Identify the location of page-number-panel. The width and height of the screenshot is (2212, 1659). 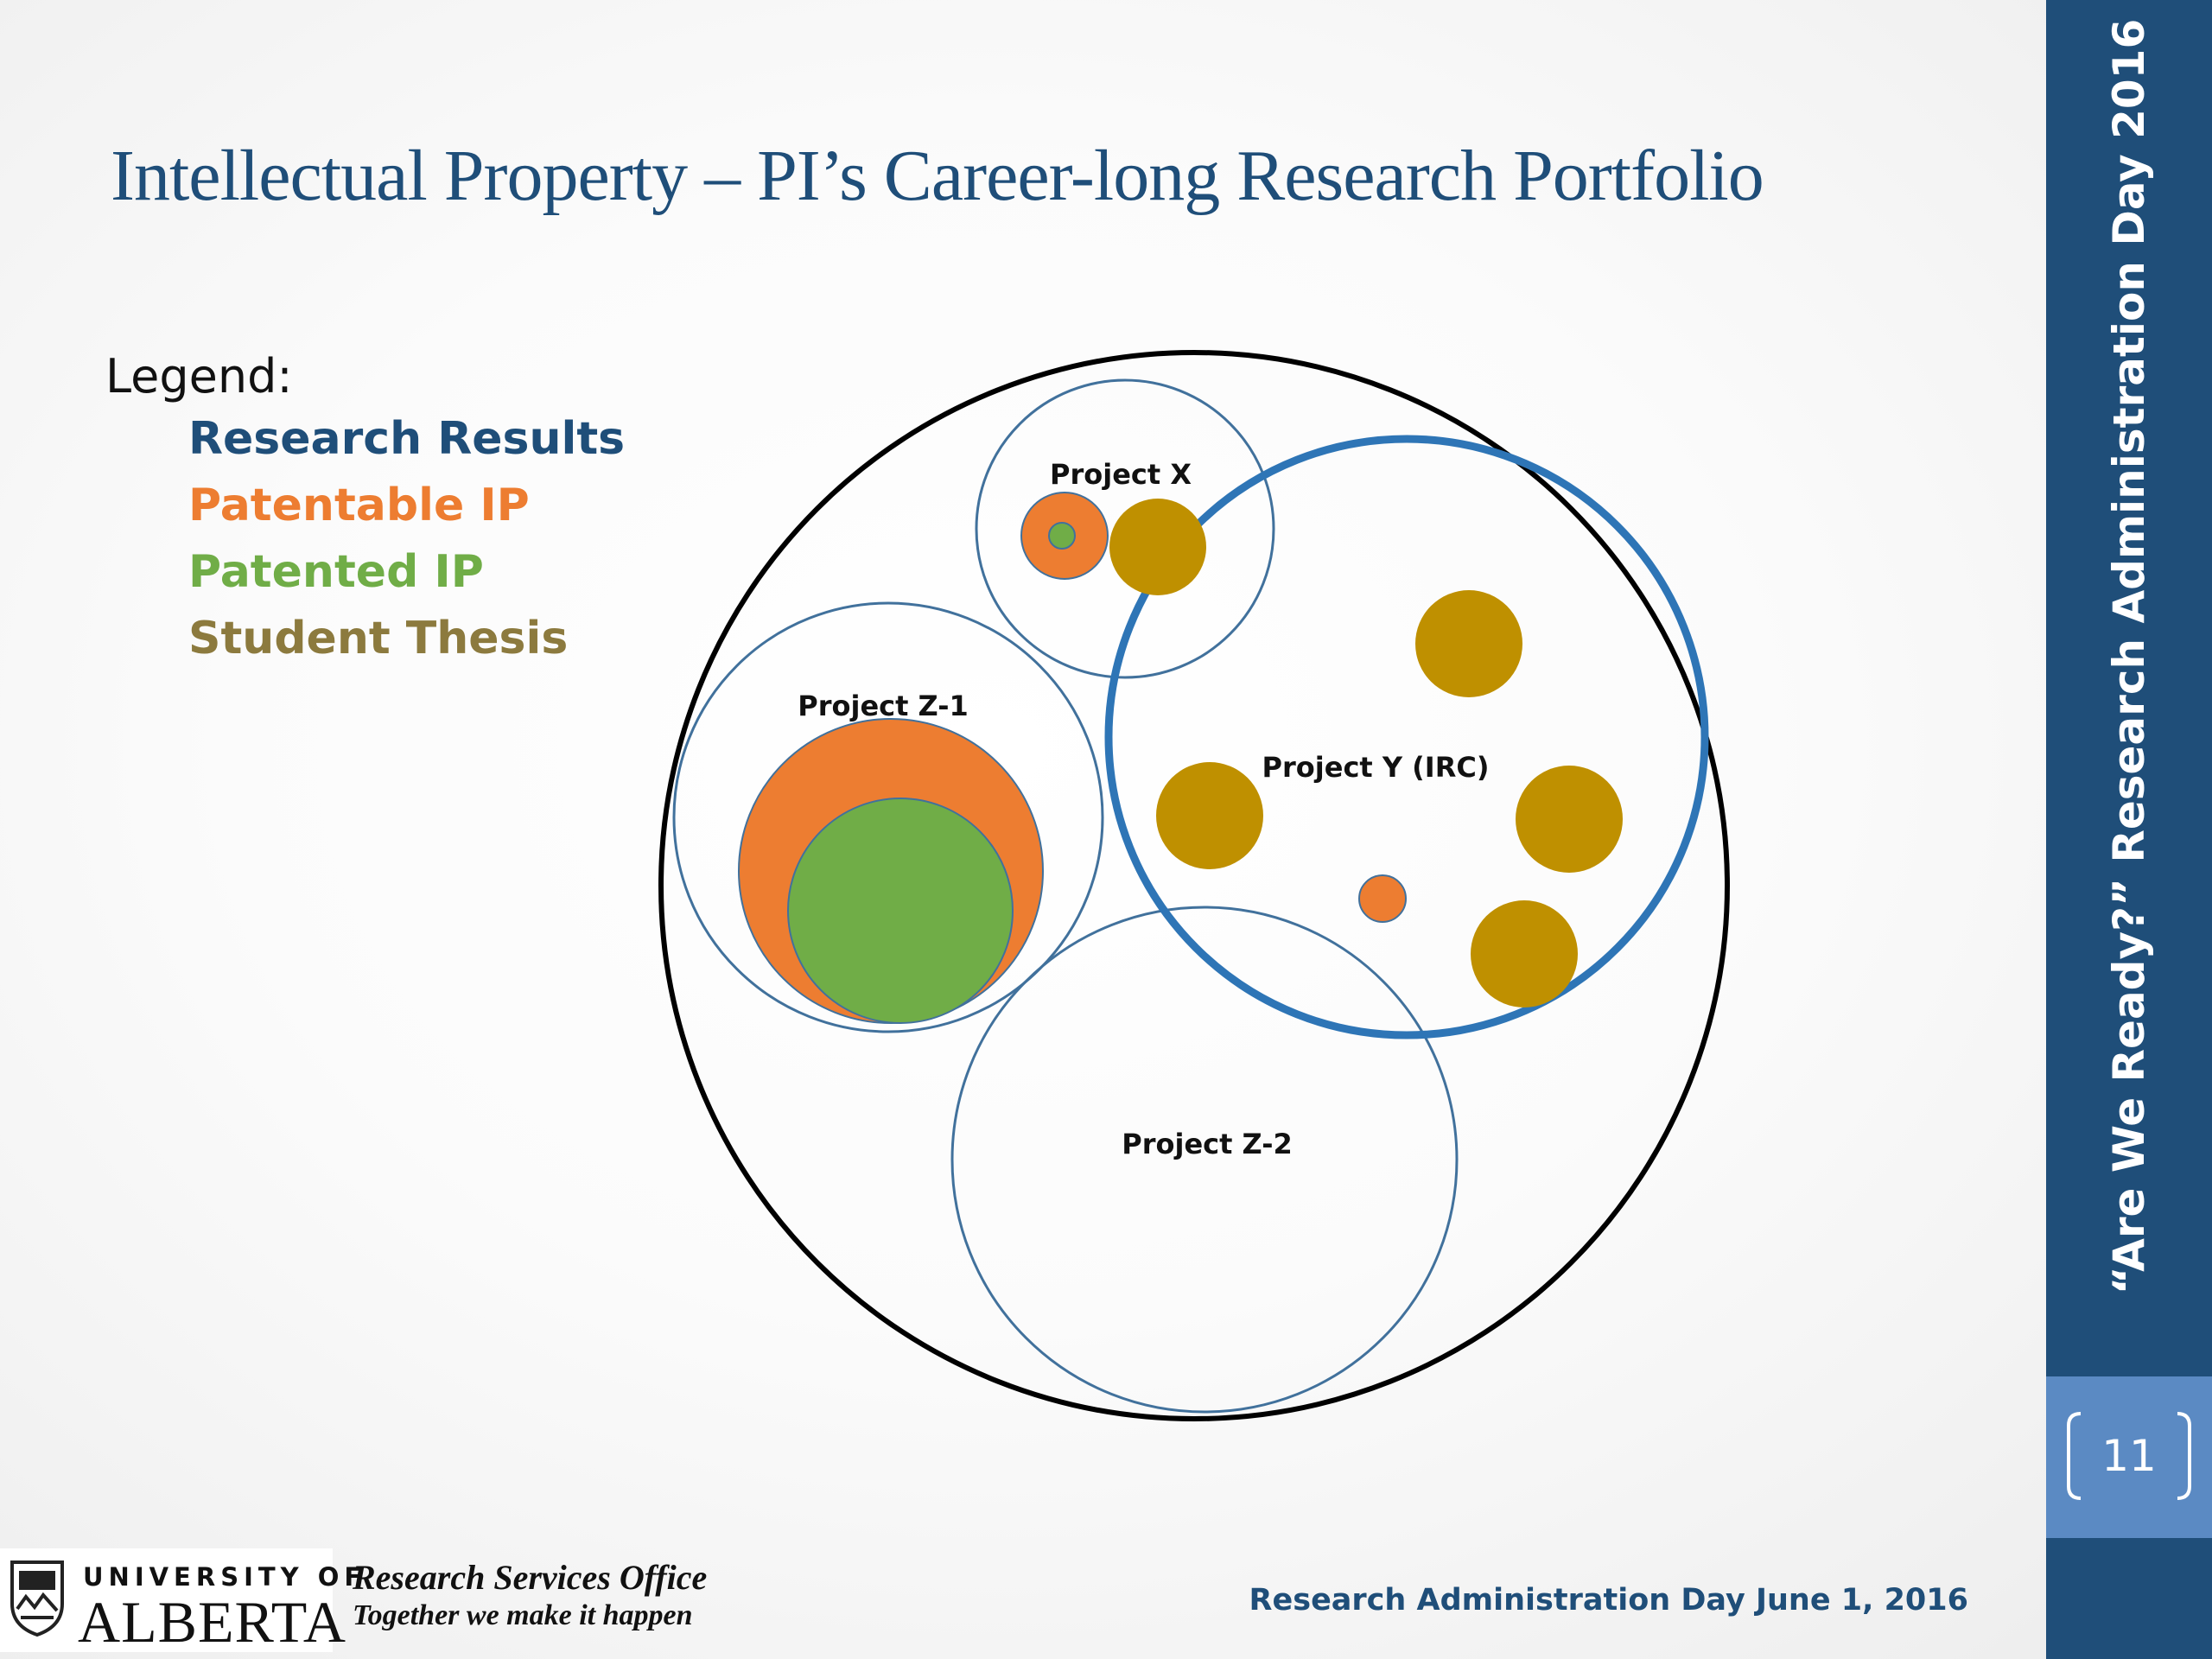
(2129, 1457).